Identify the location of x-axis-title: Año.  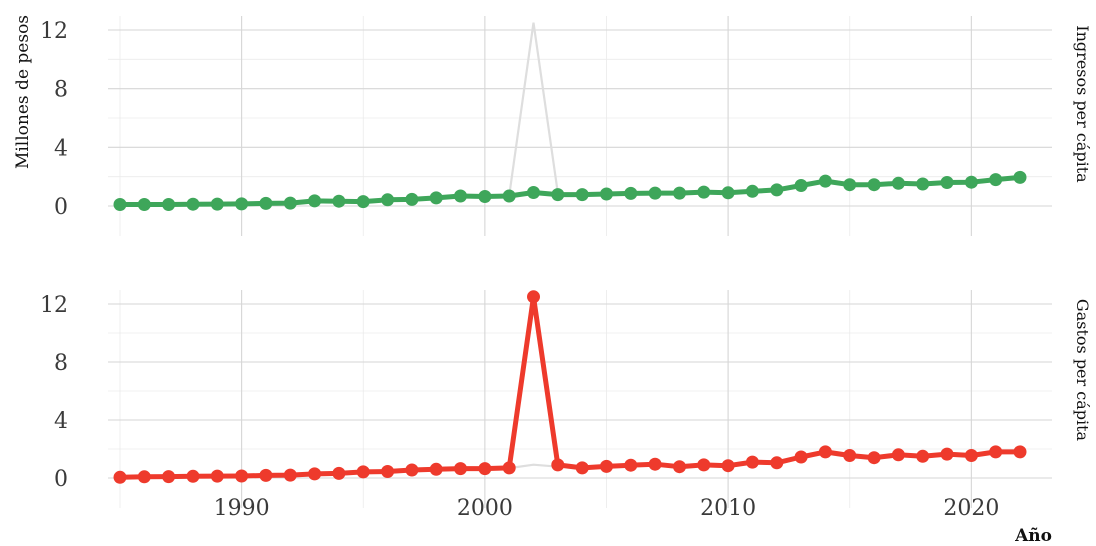
(1033, 536).